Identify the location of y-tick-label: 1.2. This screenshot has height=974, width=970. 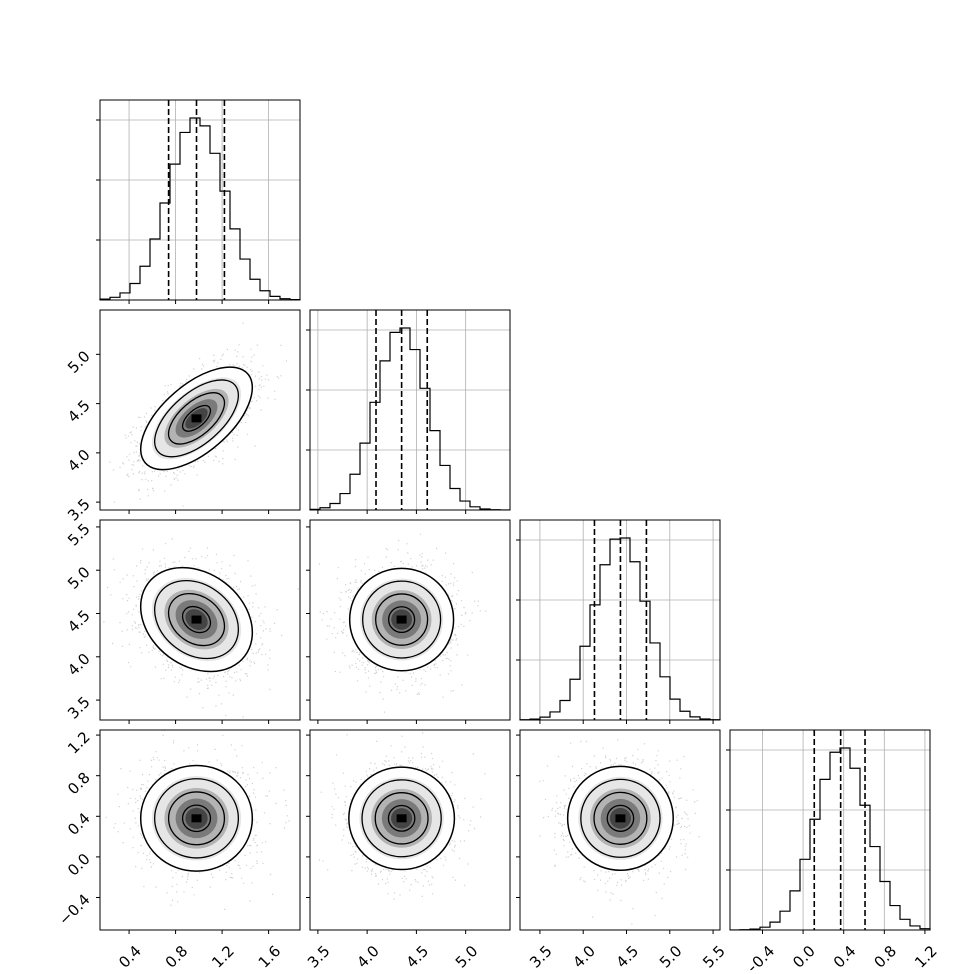
(79, 743).